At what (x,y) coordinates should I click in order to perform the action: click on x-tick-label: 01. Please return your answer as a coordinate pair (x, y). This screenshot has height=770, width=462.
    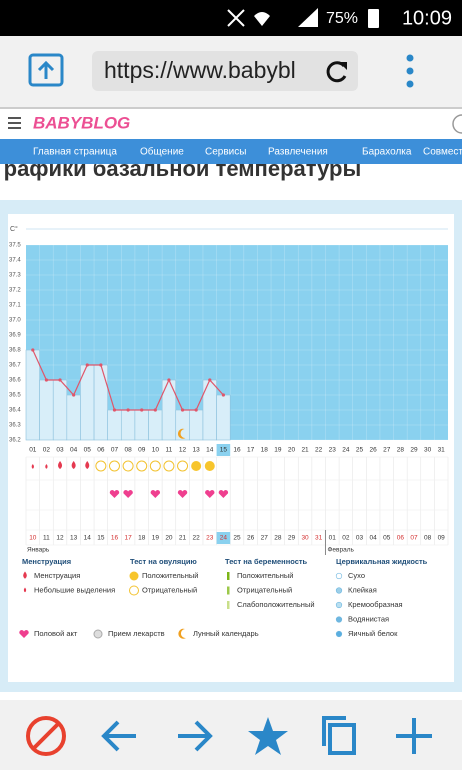
    Looking at the image, I should click on (33, 450).